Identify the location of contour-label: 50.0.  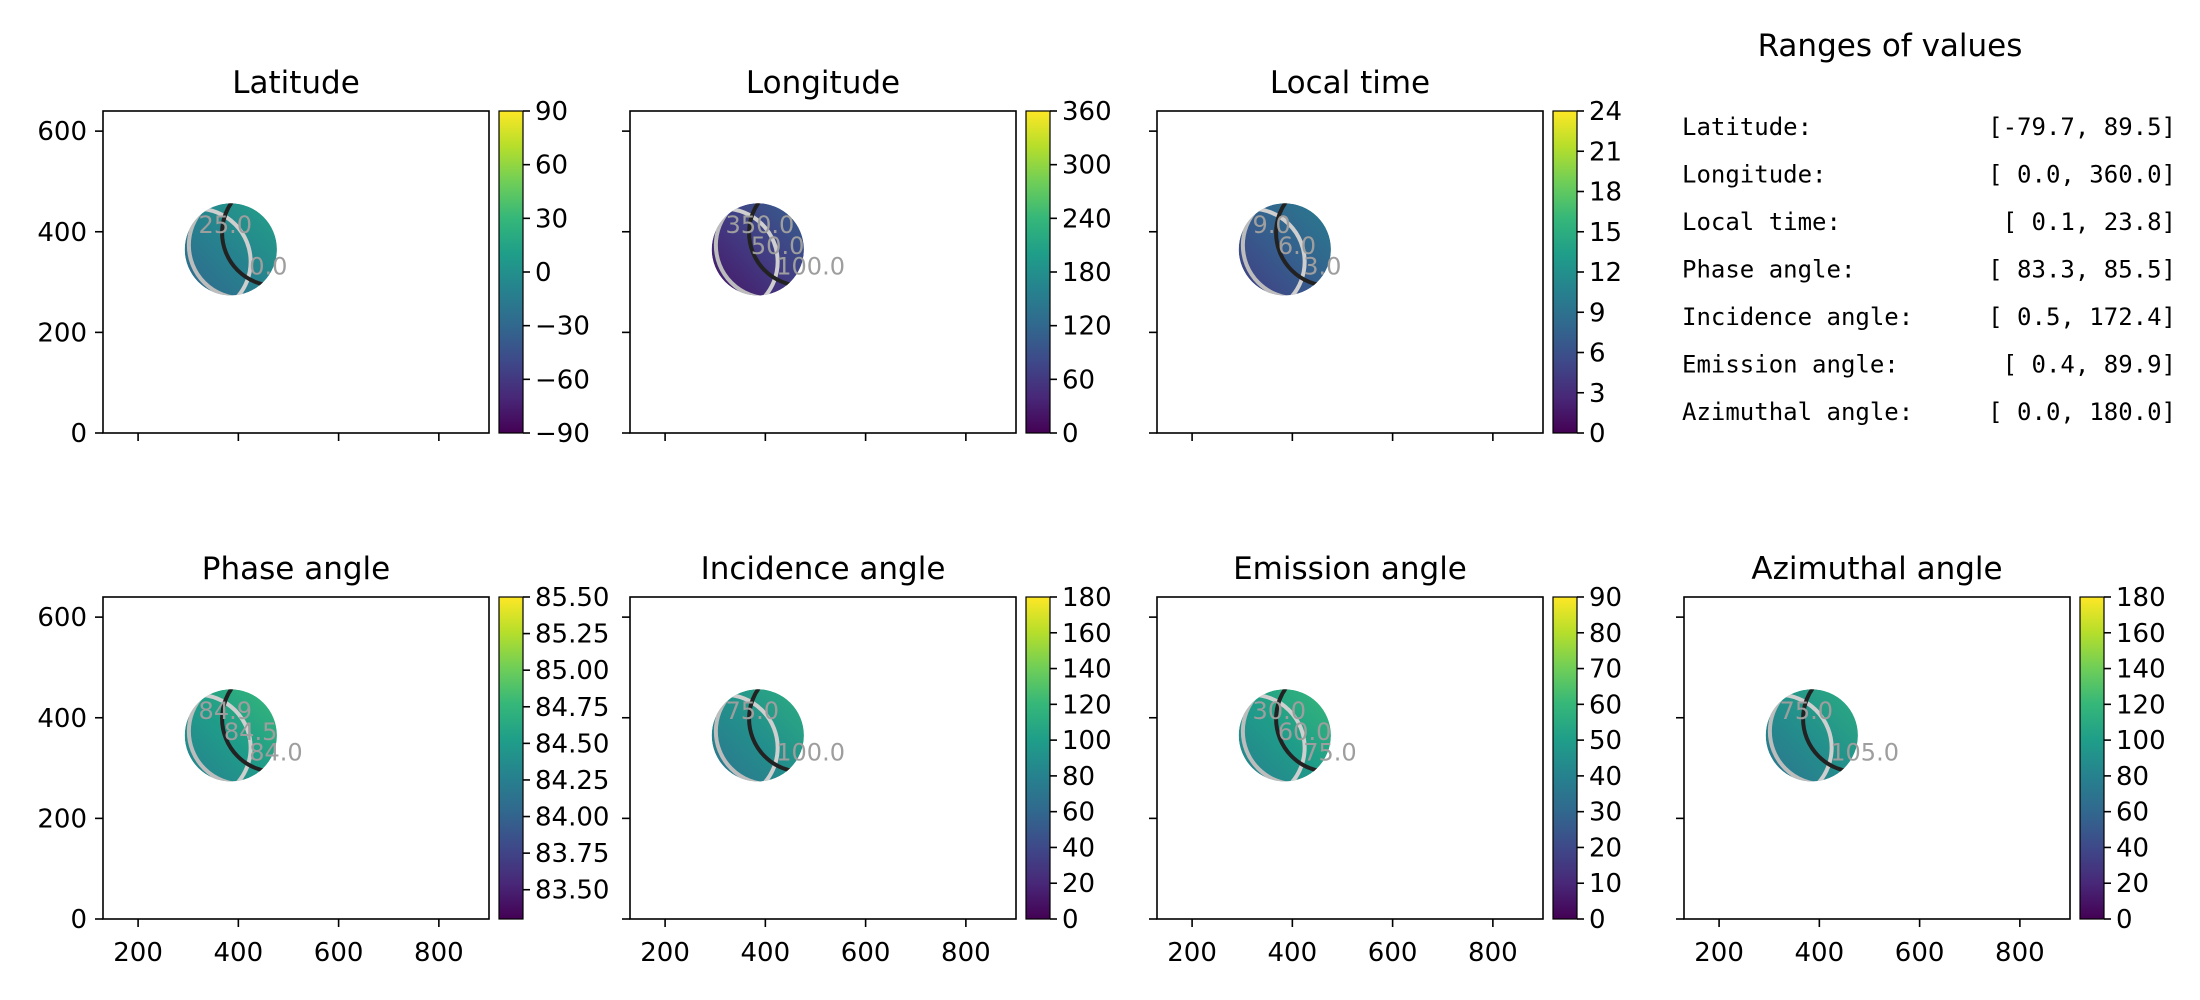
(777, 246).